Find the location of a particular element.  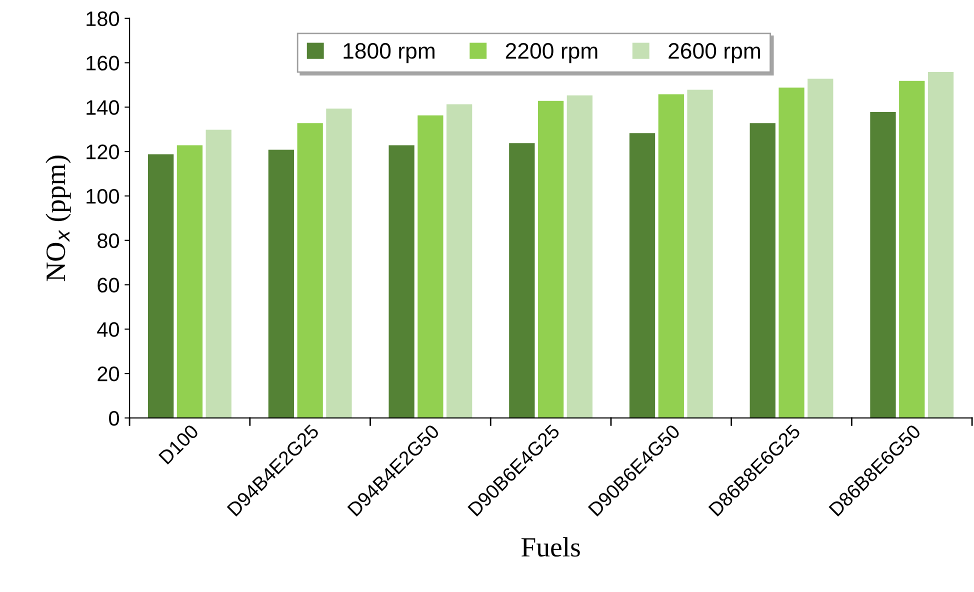

y-tick-label: 40 is located at coordinates (108, 329).